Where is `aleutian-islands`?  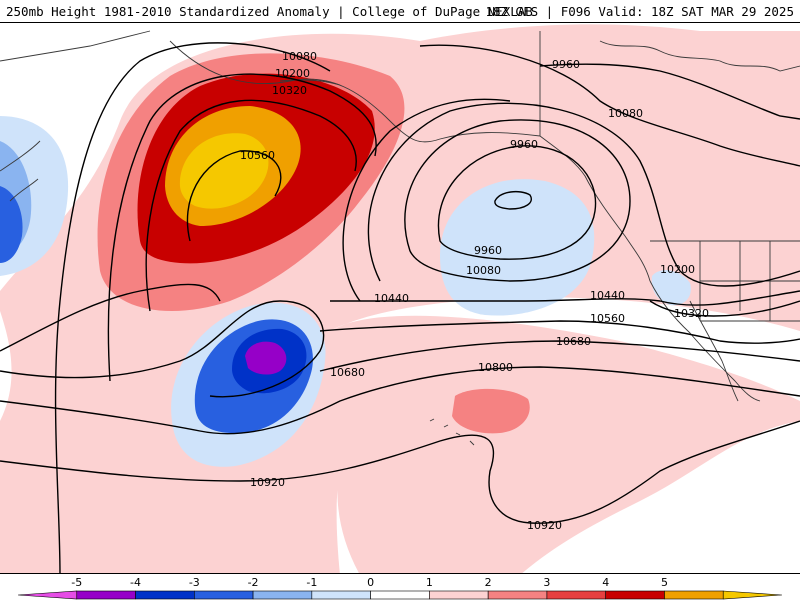
aleutian-islands is located at coordinates (310, 82).